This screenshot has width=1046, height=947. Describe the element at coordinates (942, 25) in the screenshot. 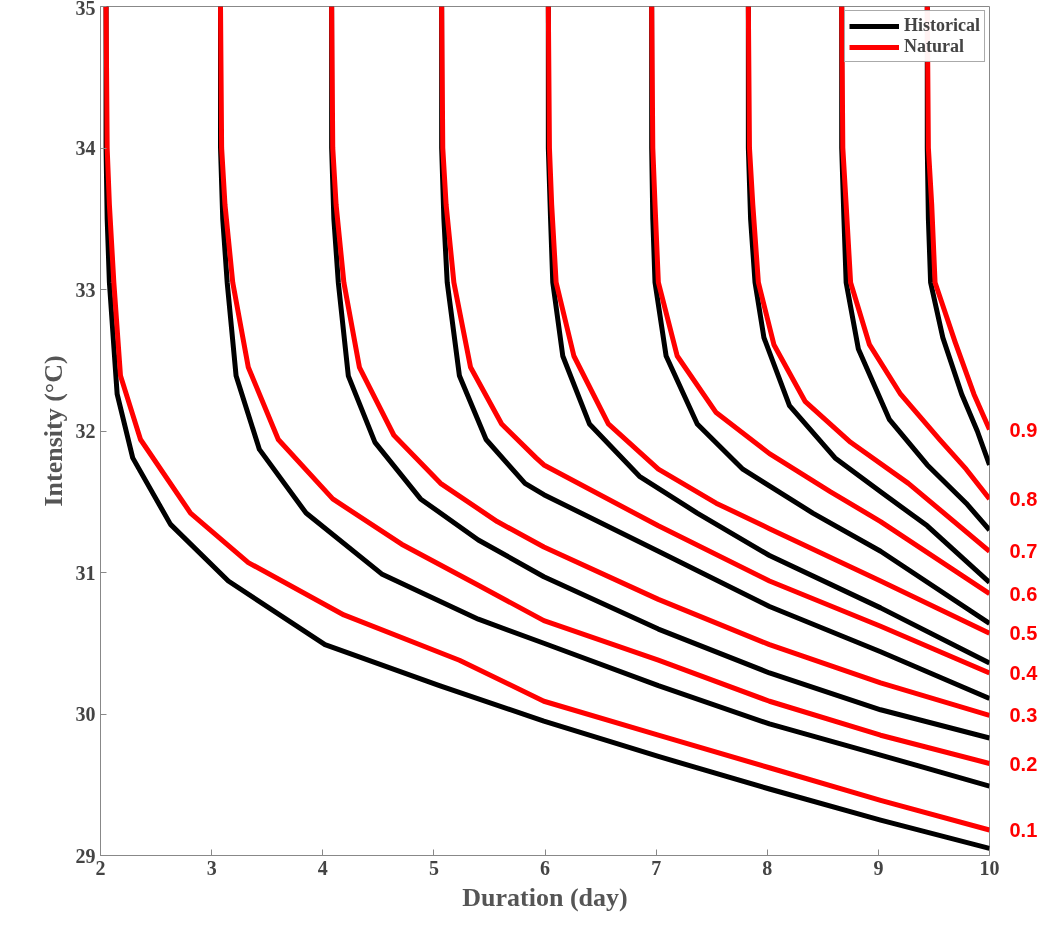

I see `legend-label: Historical` at that location.